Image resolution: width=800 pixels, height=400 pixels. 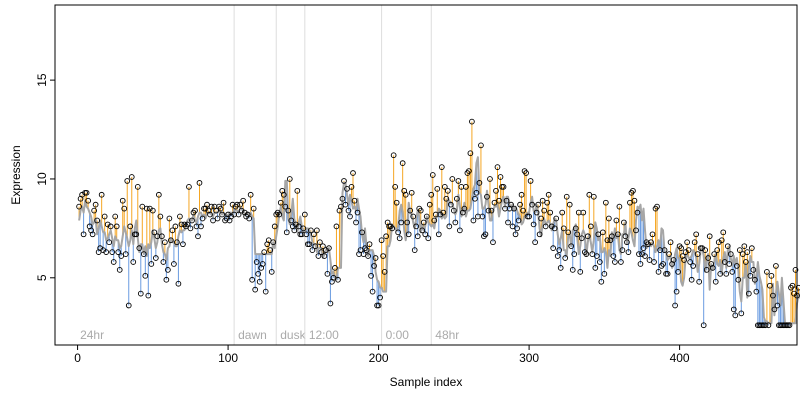 I want to click on x-tick-label: 200, so click(x=379, y=358).